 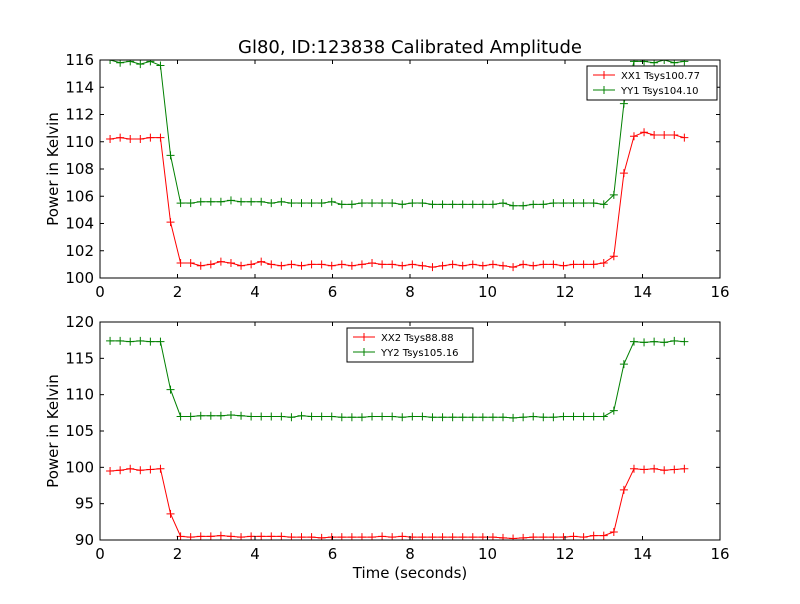 I want to click on y-tick-label: 114, so click(x=79, y=87).